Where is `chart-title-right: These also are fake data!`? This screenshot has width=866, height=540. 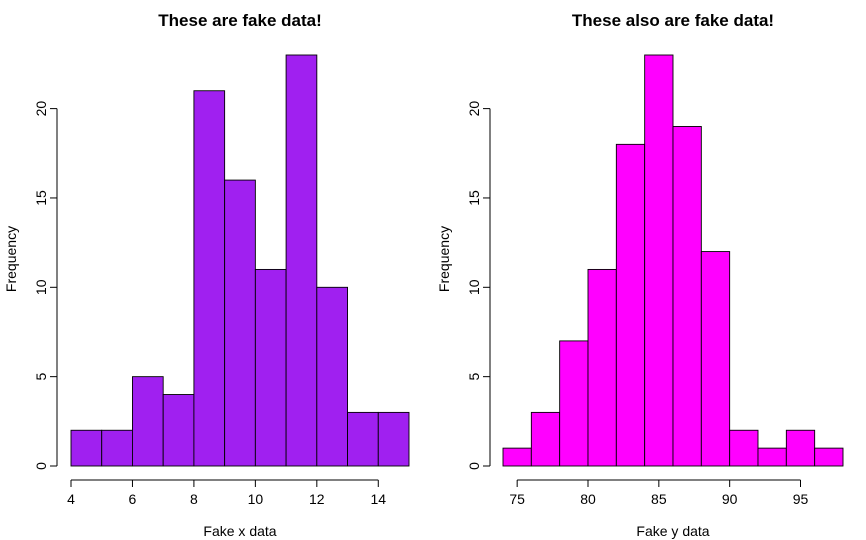
chart-title-right: These also are fake data! is located at coordinates (673, 20).